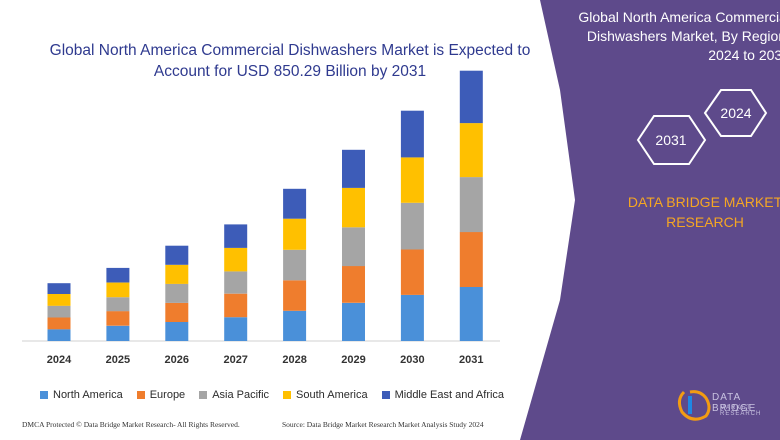 This screenshot has height=440, width=780. What do you see at coordinates (235, 360) in the screenshot?
I see `x-tick-label: 2027` at bounding box center [235, 360].